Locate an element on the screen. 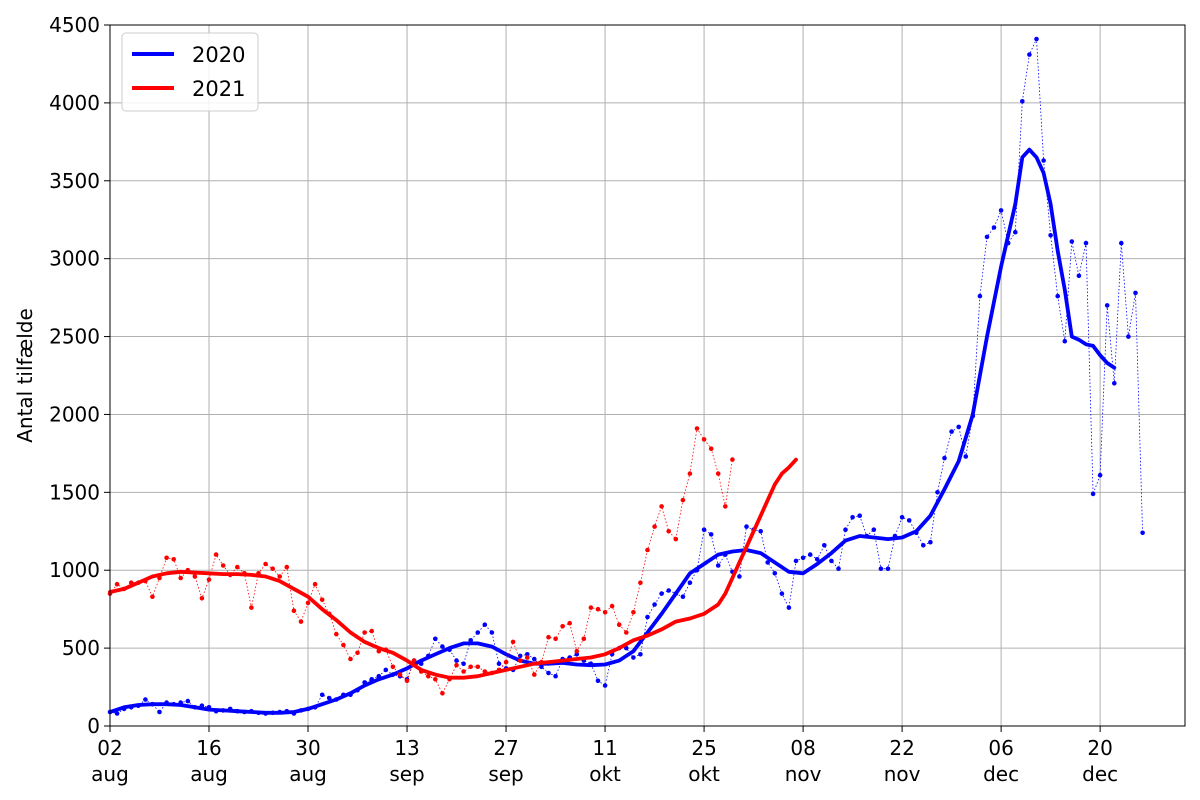 The image size is (1200, 800). x-tick-label-month: sep is located at coordinates (505, 774).